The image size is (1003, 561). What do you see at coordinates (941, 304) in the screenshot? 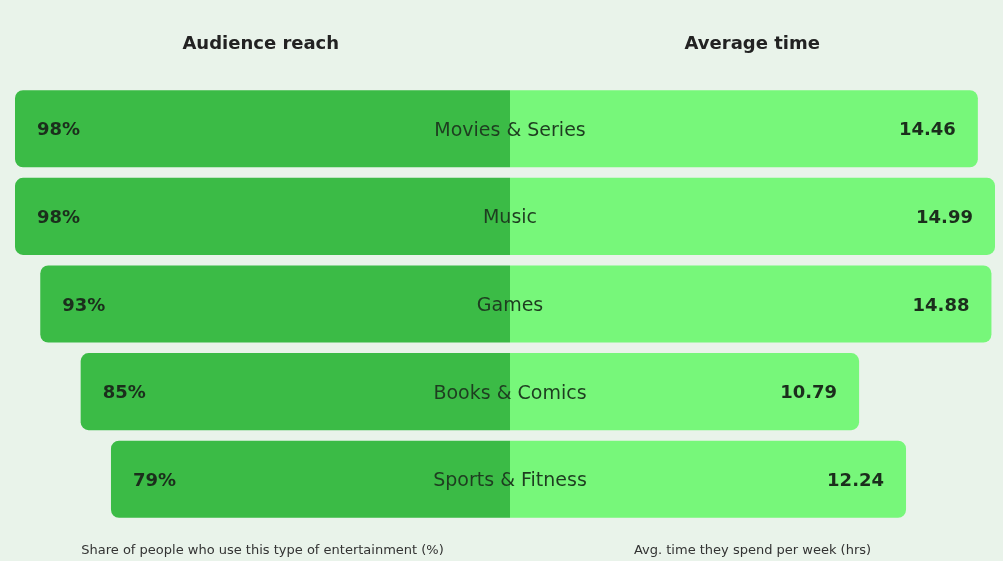
I see `data-label: 14.88` at bounding box center [941, 304].